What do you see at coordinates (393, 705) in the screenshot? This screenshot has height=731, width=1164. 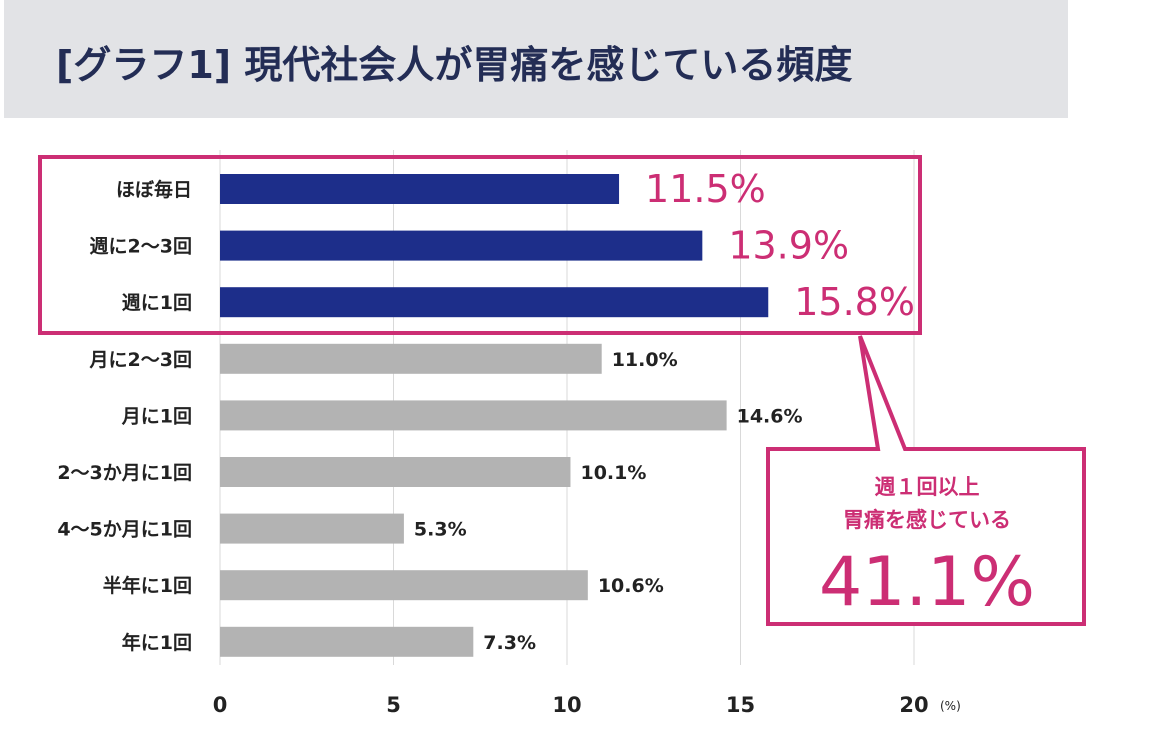 I see `x-tick-label: 5` at bounding box center [393, 705].